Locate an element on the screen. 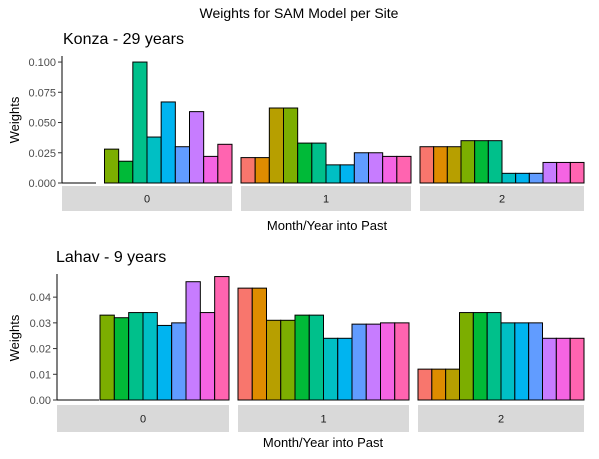 The width and height of the screenshot is (599, 459). y-tick-label: 0.025 is located at coordinates (42, 154).